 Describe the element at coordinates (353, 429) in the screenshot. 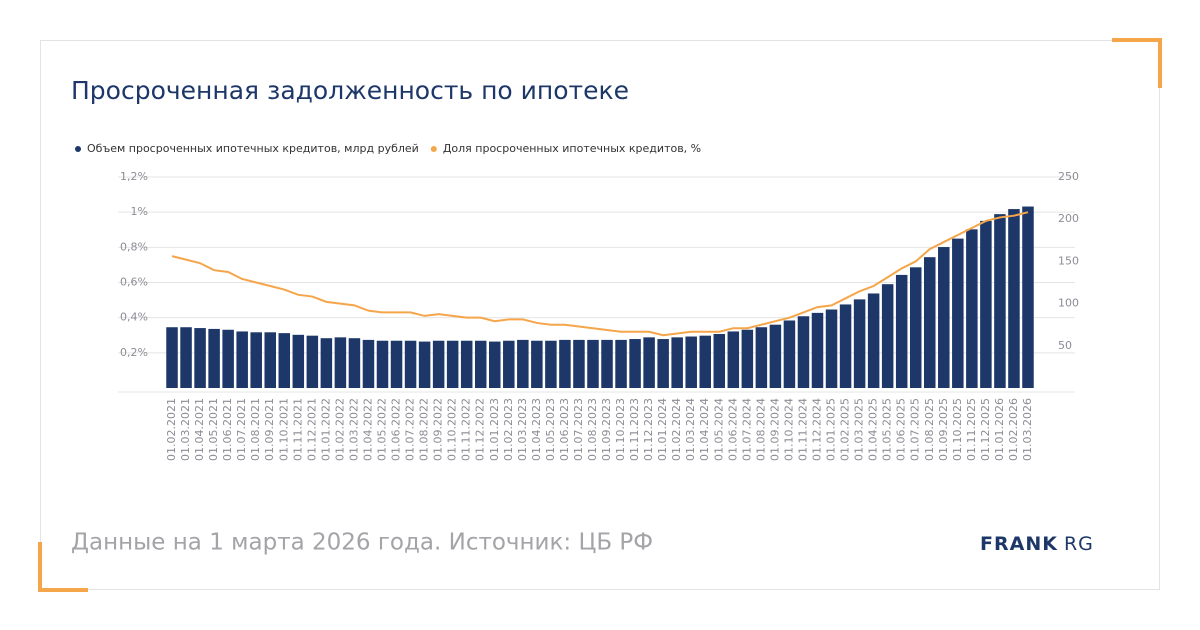

I see `x-tick-label: 01.03.2022` at that location.